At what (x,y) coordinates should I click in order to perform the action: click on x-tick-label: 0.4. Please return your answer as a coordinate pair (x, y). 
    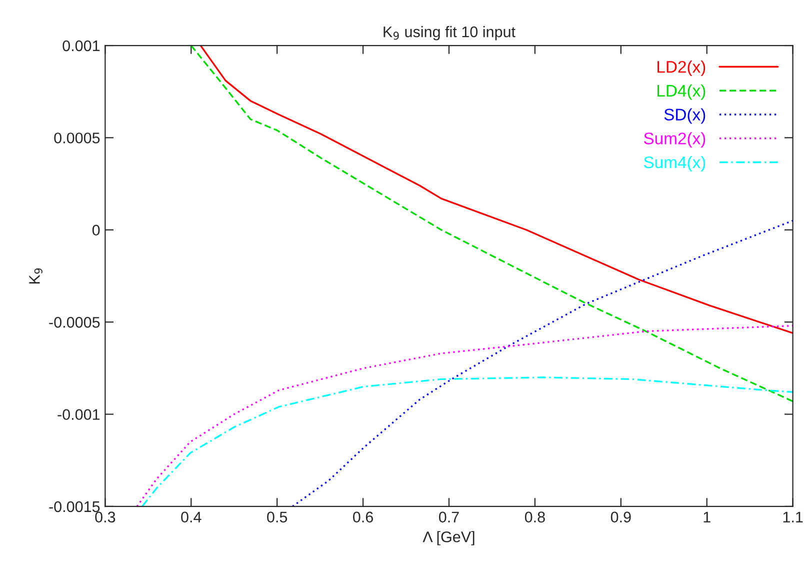
    Looking at the image, I should click on (191, 517).